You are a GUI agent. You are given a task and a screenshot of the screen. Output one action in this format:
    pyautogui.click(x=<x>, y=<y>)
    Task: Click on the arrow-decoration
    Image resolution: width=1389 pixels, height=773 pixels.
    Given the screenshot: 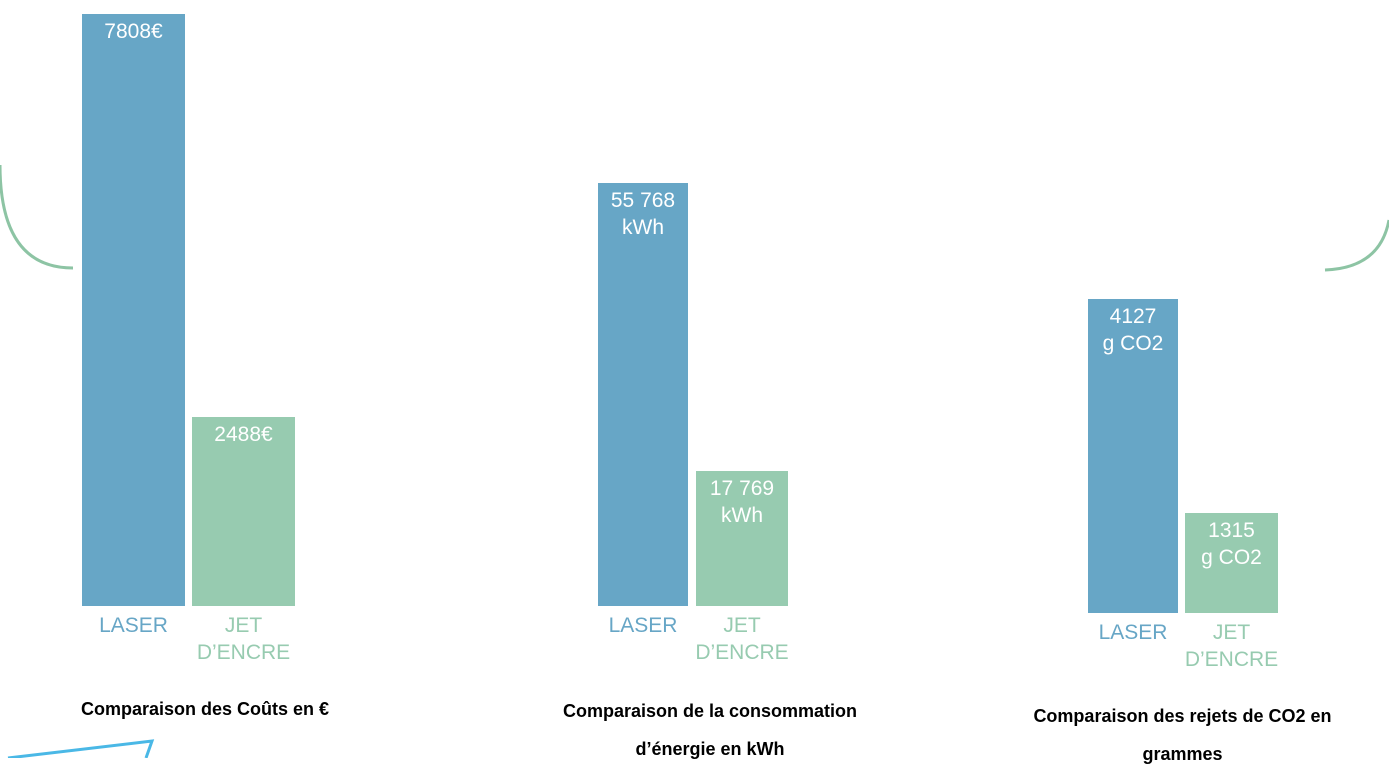 What is the action you would take?
    pyautogui.click(x=81, y=748)
    